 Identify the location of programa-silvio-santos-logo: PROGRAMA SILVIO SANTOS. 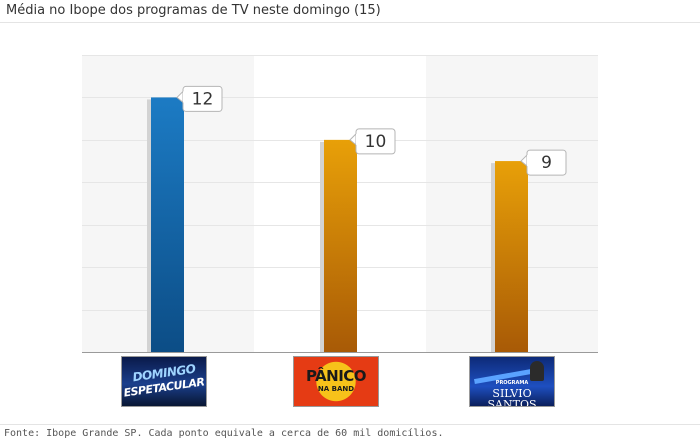
(512, 381).